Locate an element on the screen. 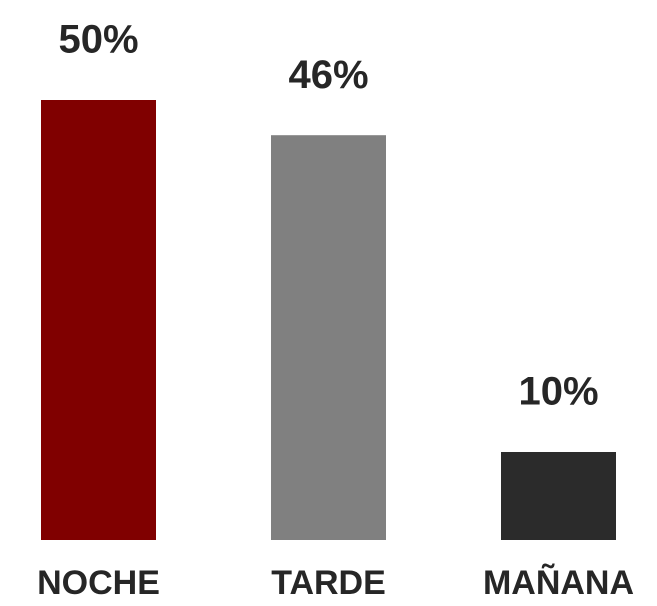 Image resolution: width=657 pixels, height=606 pixels. value-label: 46% is located at coordinates (328, 75).